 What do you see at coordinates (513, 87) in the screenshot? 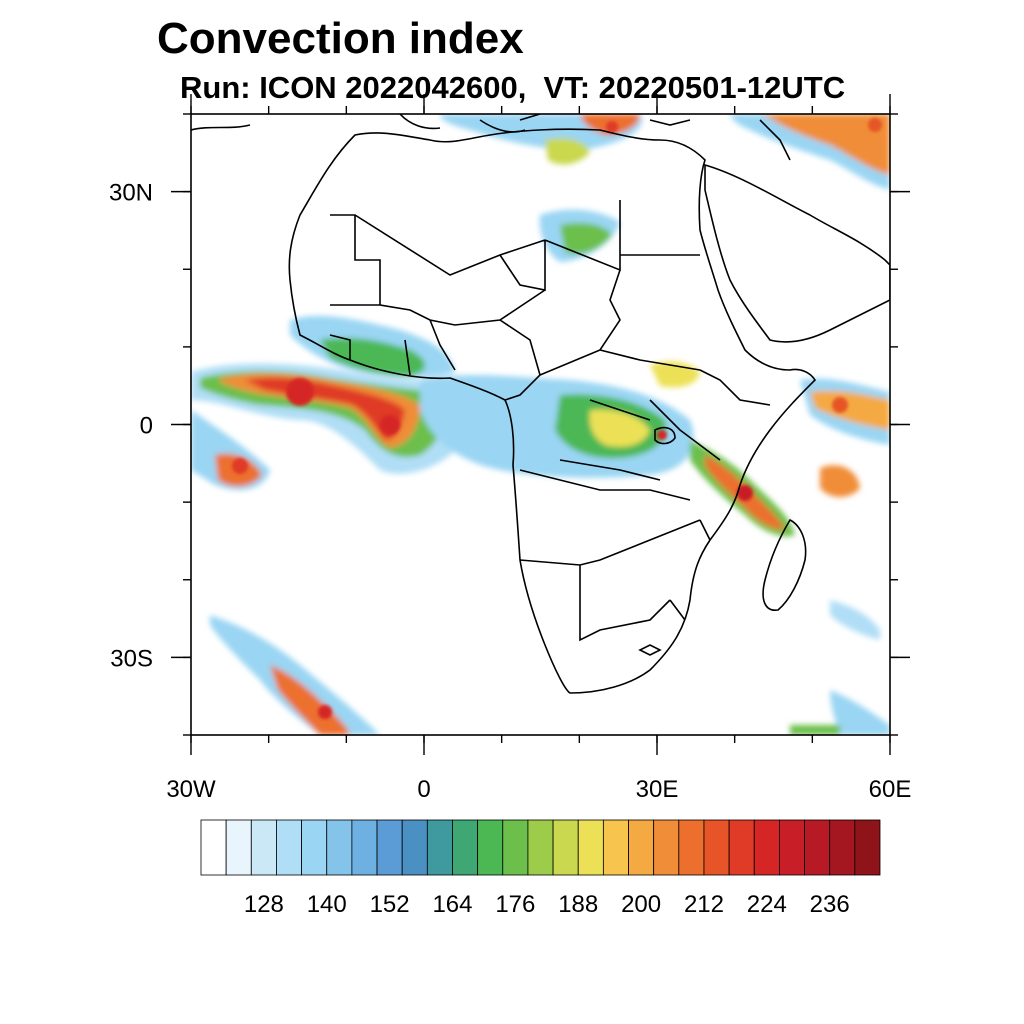
I see `map-subtitle: Run: ICON 2022042600, VT: 20220501-12UTC` at bounding box center [513, 87].